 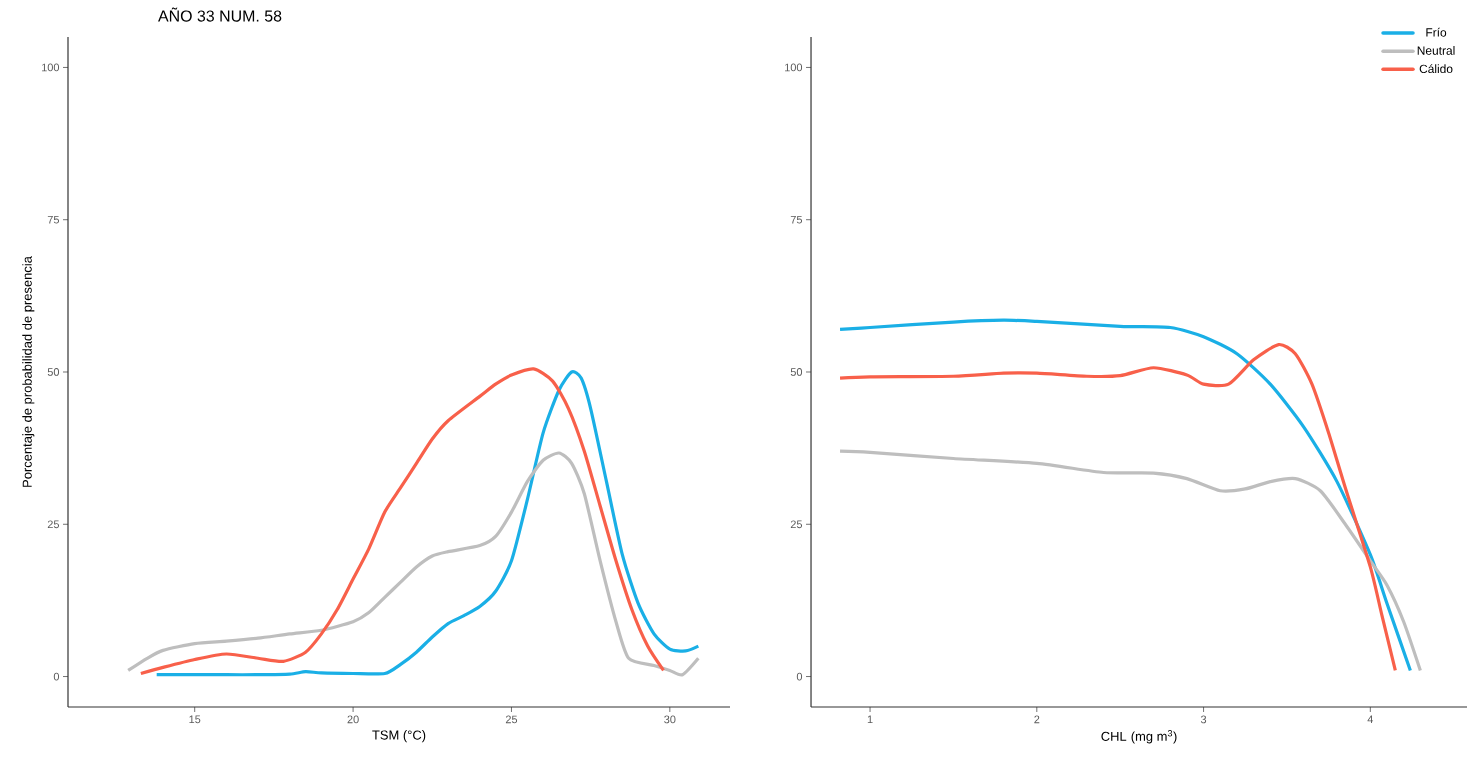 I want to click on legend-label: Neutral, so click(x=1436, y=50).